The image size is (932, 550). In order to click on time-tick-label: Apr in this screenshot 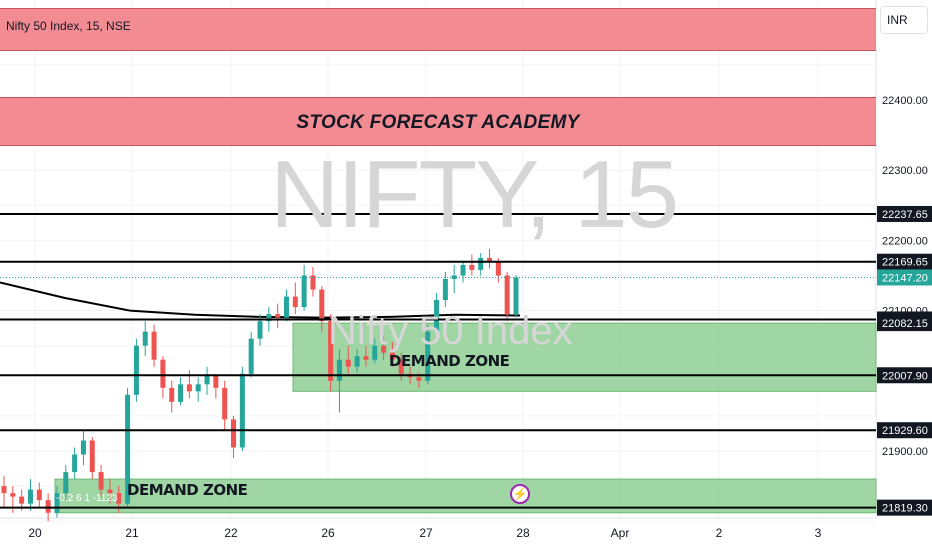, I will do `click(620, 533)`.